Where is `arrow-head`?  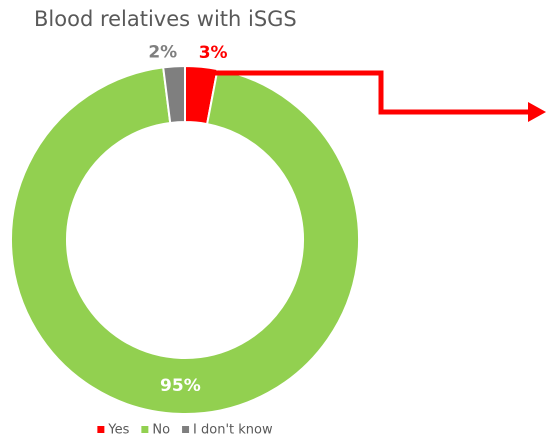 arrow-head is located at coordinates (537, 112).